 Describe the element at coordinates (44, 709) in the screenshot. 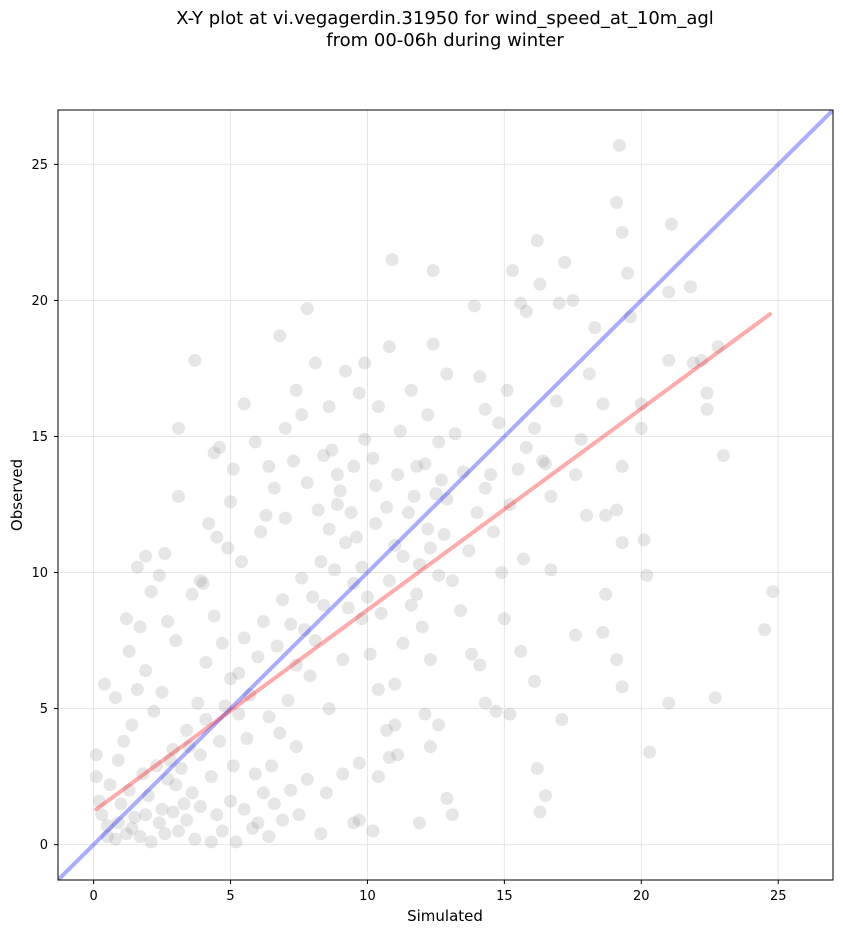

I see `y-tick-label: 5` at that location.